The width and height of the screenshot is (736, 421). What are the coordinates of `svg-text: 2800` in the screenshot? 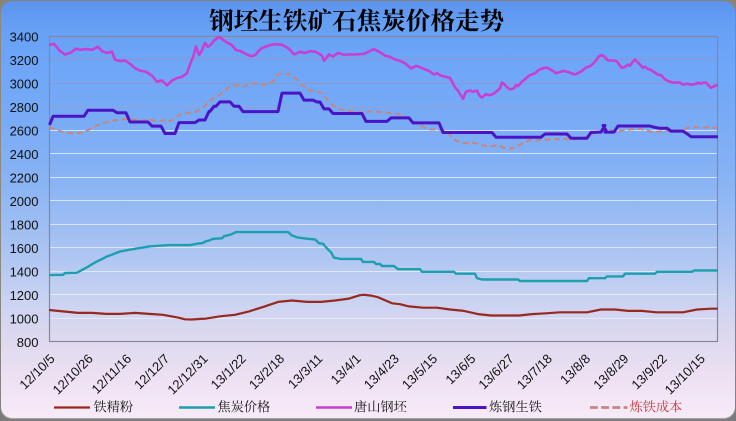 It's located at (24, 107).